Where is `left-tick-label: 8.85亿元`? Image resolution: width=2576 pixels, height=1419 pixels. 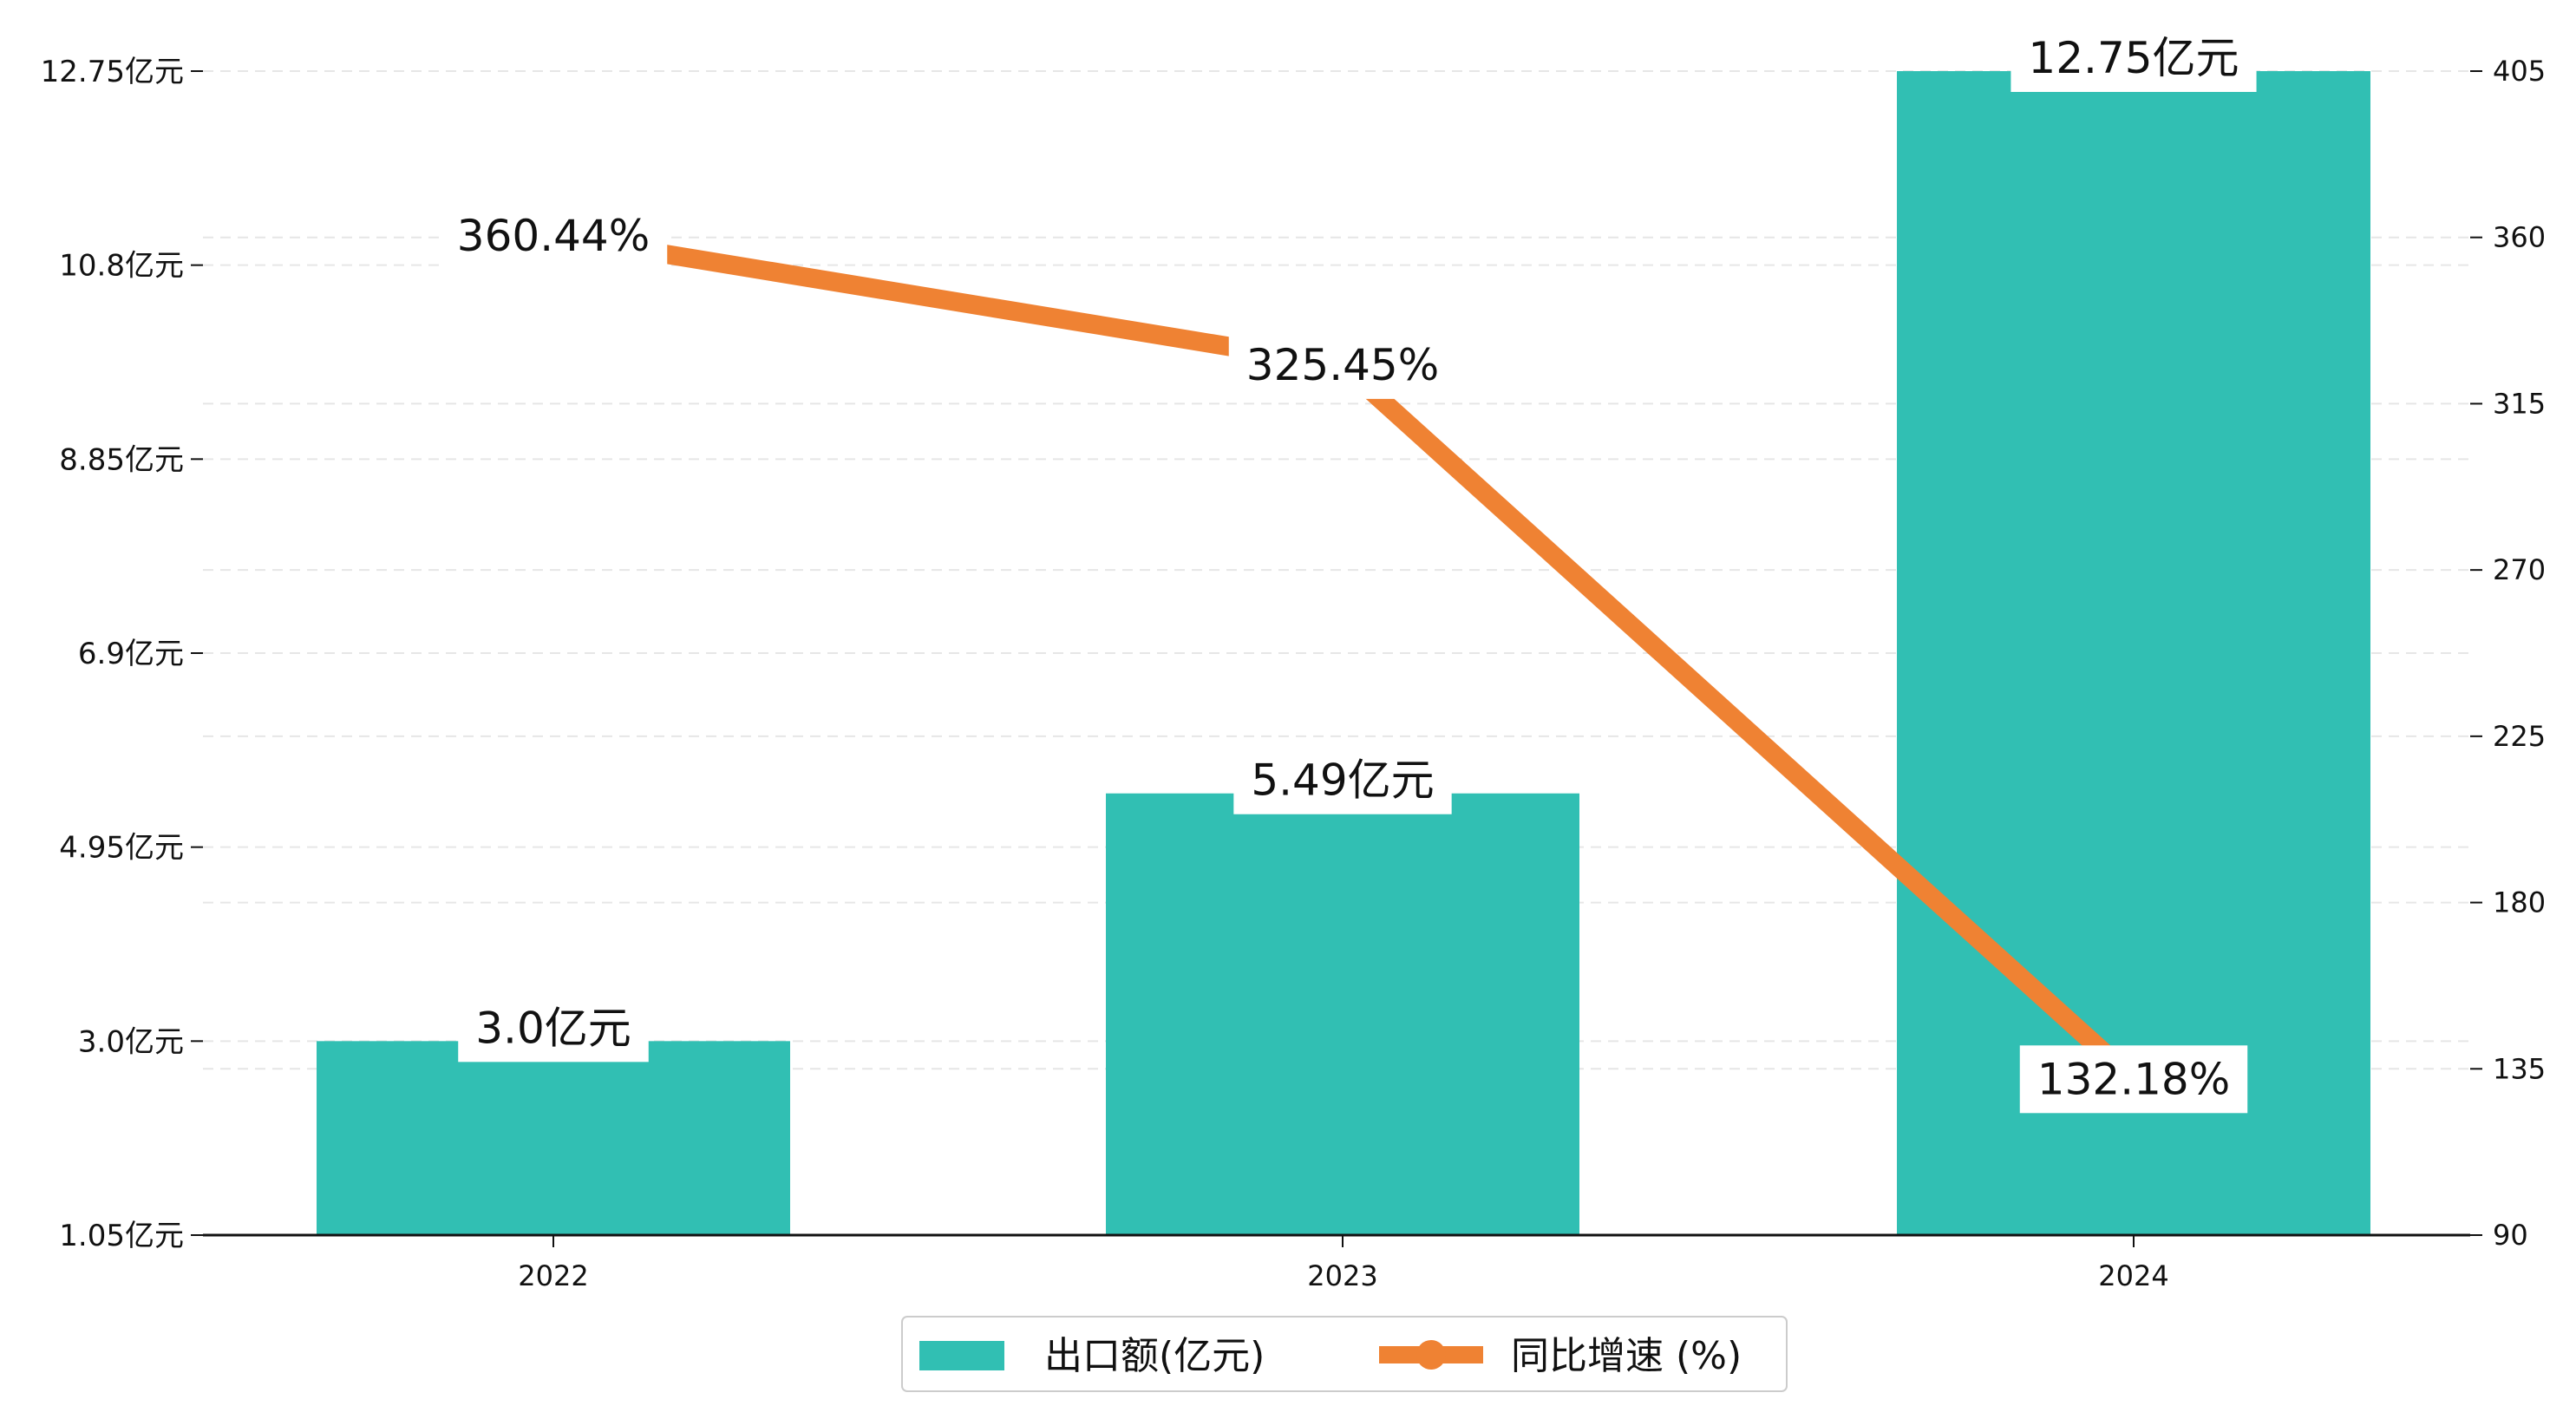 left-tick-label: 8.85亿元 is located at coordinates (121, 459).